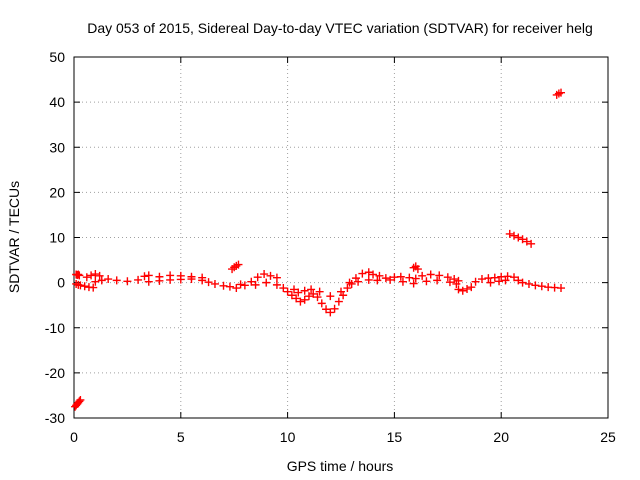 The height and width of the screenshot is (480, 640). Describe the element at coordinates (57, 238) in the screenshot. I see `y-tick-label: 10` at that location.